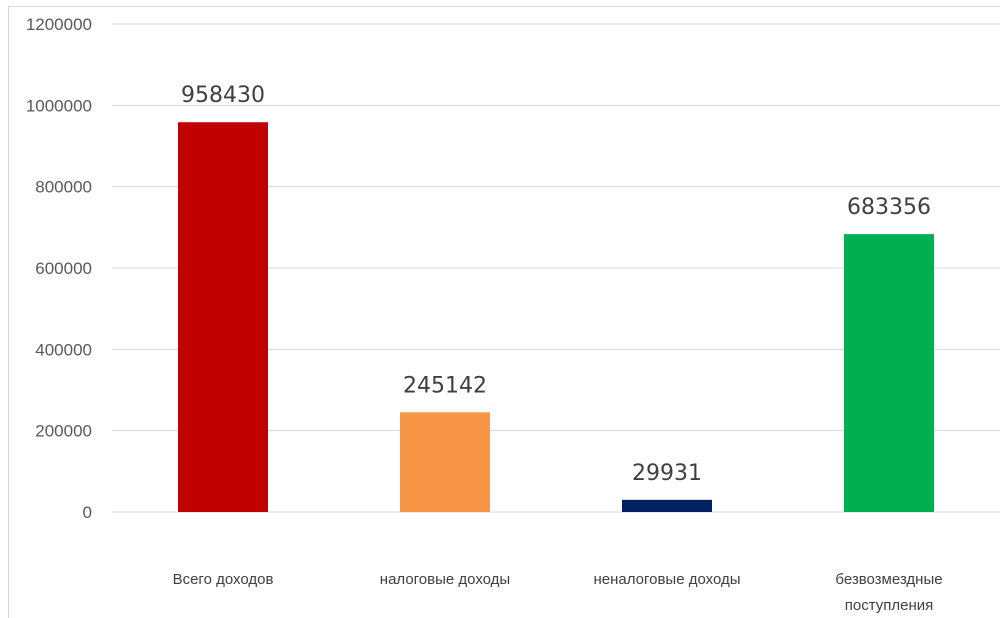 Image resolution: width=1002 pixels, height=618 pixels. What do you see at coordinates (888, 579) in the screenshot?
I see `category-label: безвозмездные` at bounding box center [888, 579].